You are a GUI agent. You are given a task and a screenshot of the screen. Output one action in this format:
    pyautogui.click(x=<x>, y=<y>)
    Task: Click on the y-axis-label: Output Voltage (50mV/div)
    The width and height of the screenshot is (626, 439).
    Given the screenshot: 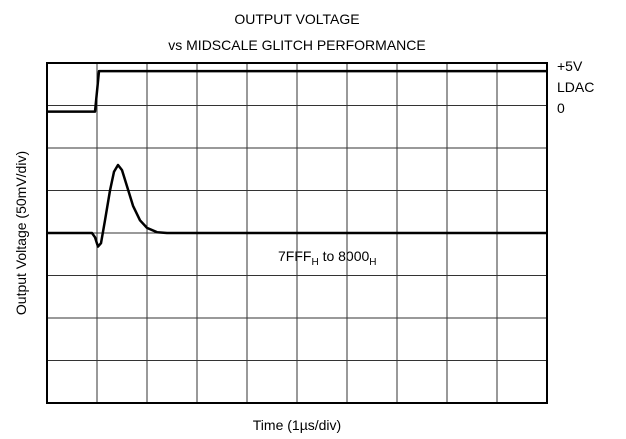 What is the action you would take?
    pyautogui.click(x=21, y=233)
    